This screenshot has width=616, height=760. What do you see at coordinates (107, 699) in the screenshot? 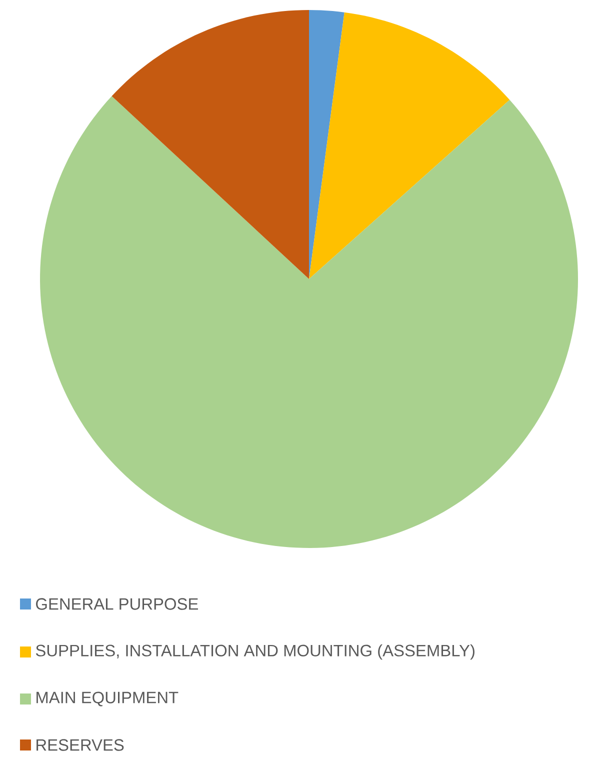
I see `legend-label: MAIN EQUIPMENT` at bounding box center [107, 699].